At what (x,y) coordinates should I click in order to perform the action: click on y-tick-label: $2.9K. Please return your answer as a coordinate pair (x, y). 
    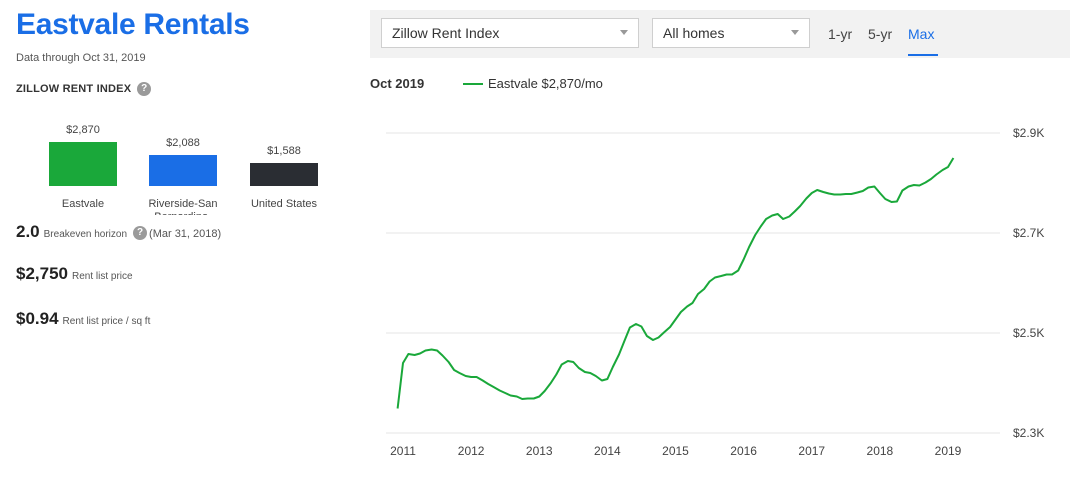
    Looking at the image, I should click on (1028, 133).